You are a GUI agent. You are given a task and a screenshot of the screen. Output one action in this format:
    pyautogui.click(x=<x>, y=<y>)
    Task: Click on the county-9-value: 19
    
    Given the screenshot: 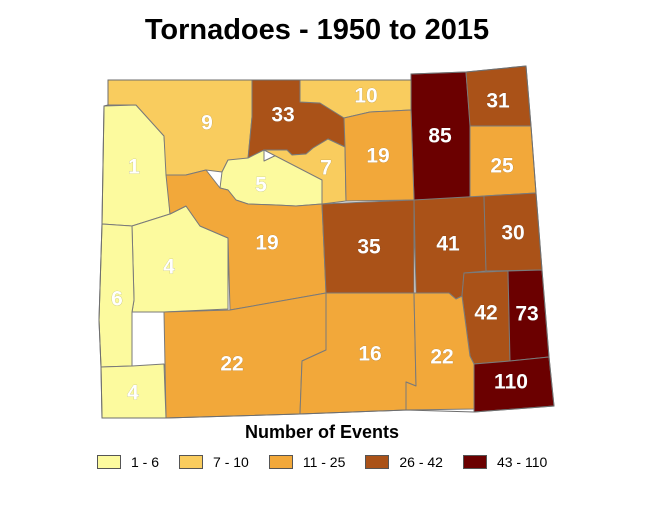 What is the action you would take?
    pyautogui.click(x=377, y=156)
    